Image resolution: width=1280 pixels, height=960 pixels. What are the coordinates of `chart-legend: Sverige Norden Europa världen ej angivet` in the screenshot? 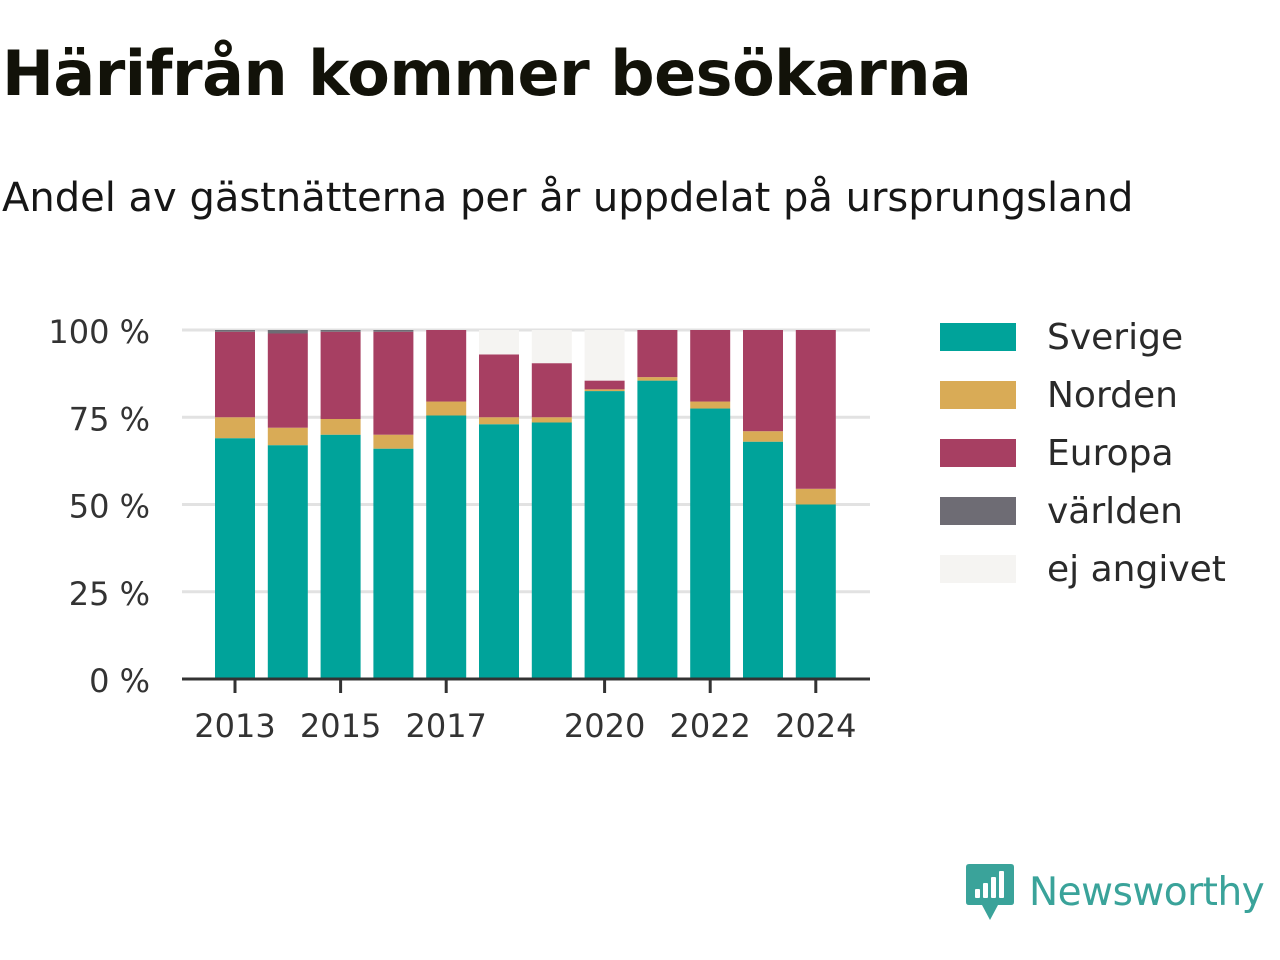 It's located at (1083, 453).